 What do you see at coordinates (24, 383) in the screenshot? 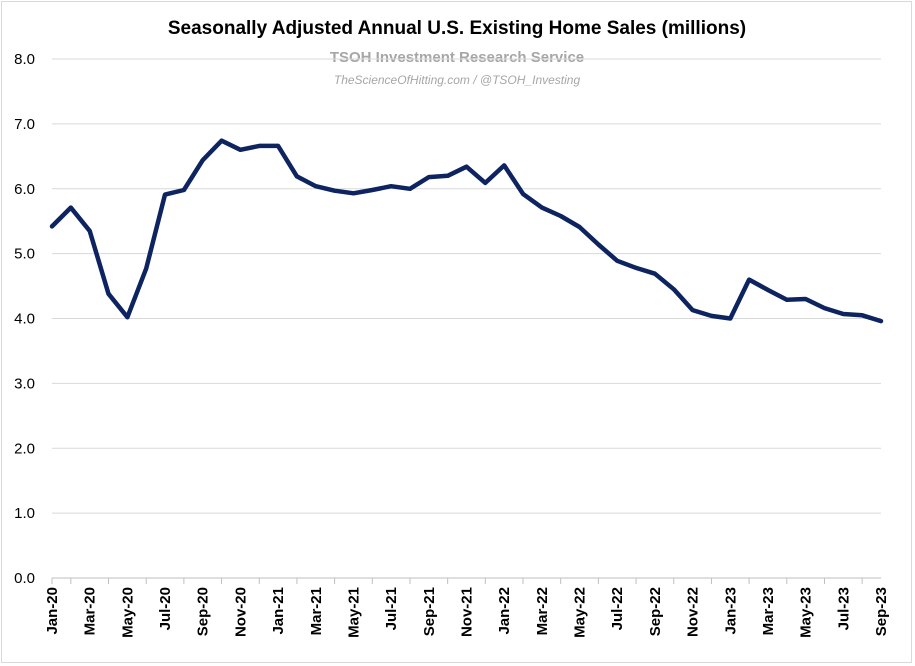
I see `y-tick-label: 3.0` at bounding box center [24, 383].